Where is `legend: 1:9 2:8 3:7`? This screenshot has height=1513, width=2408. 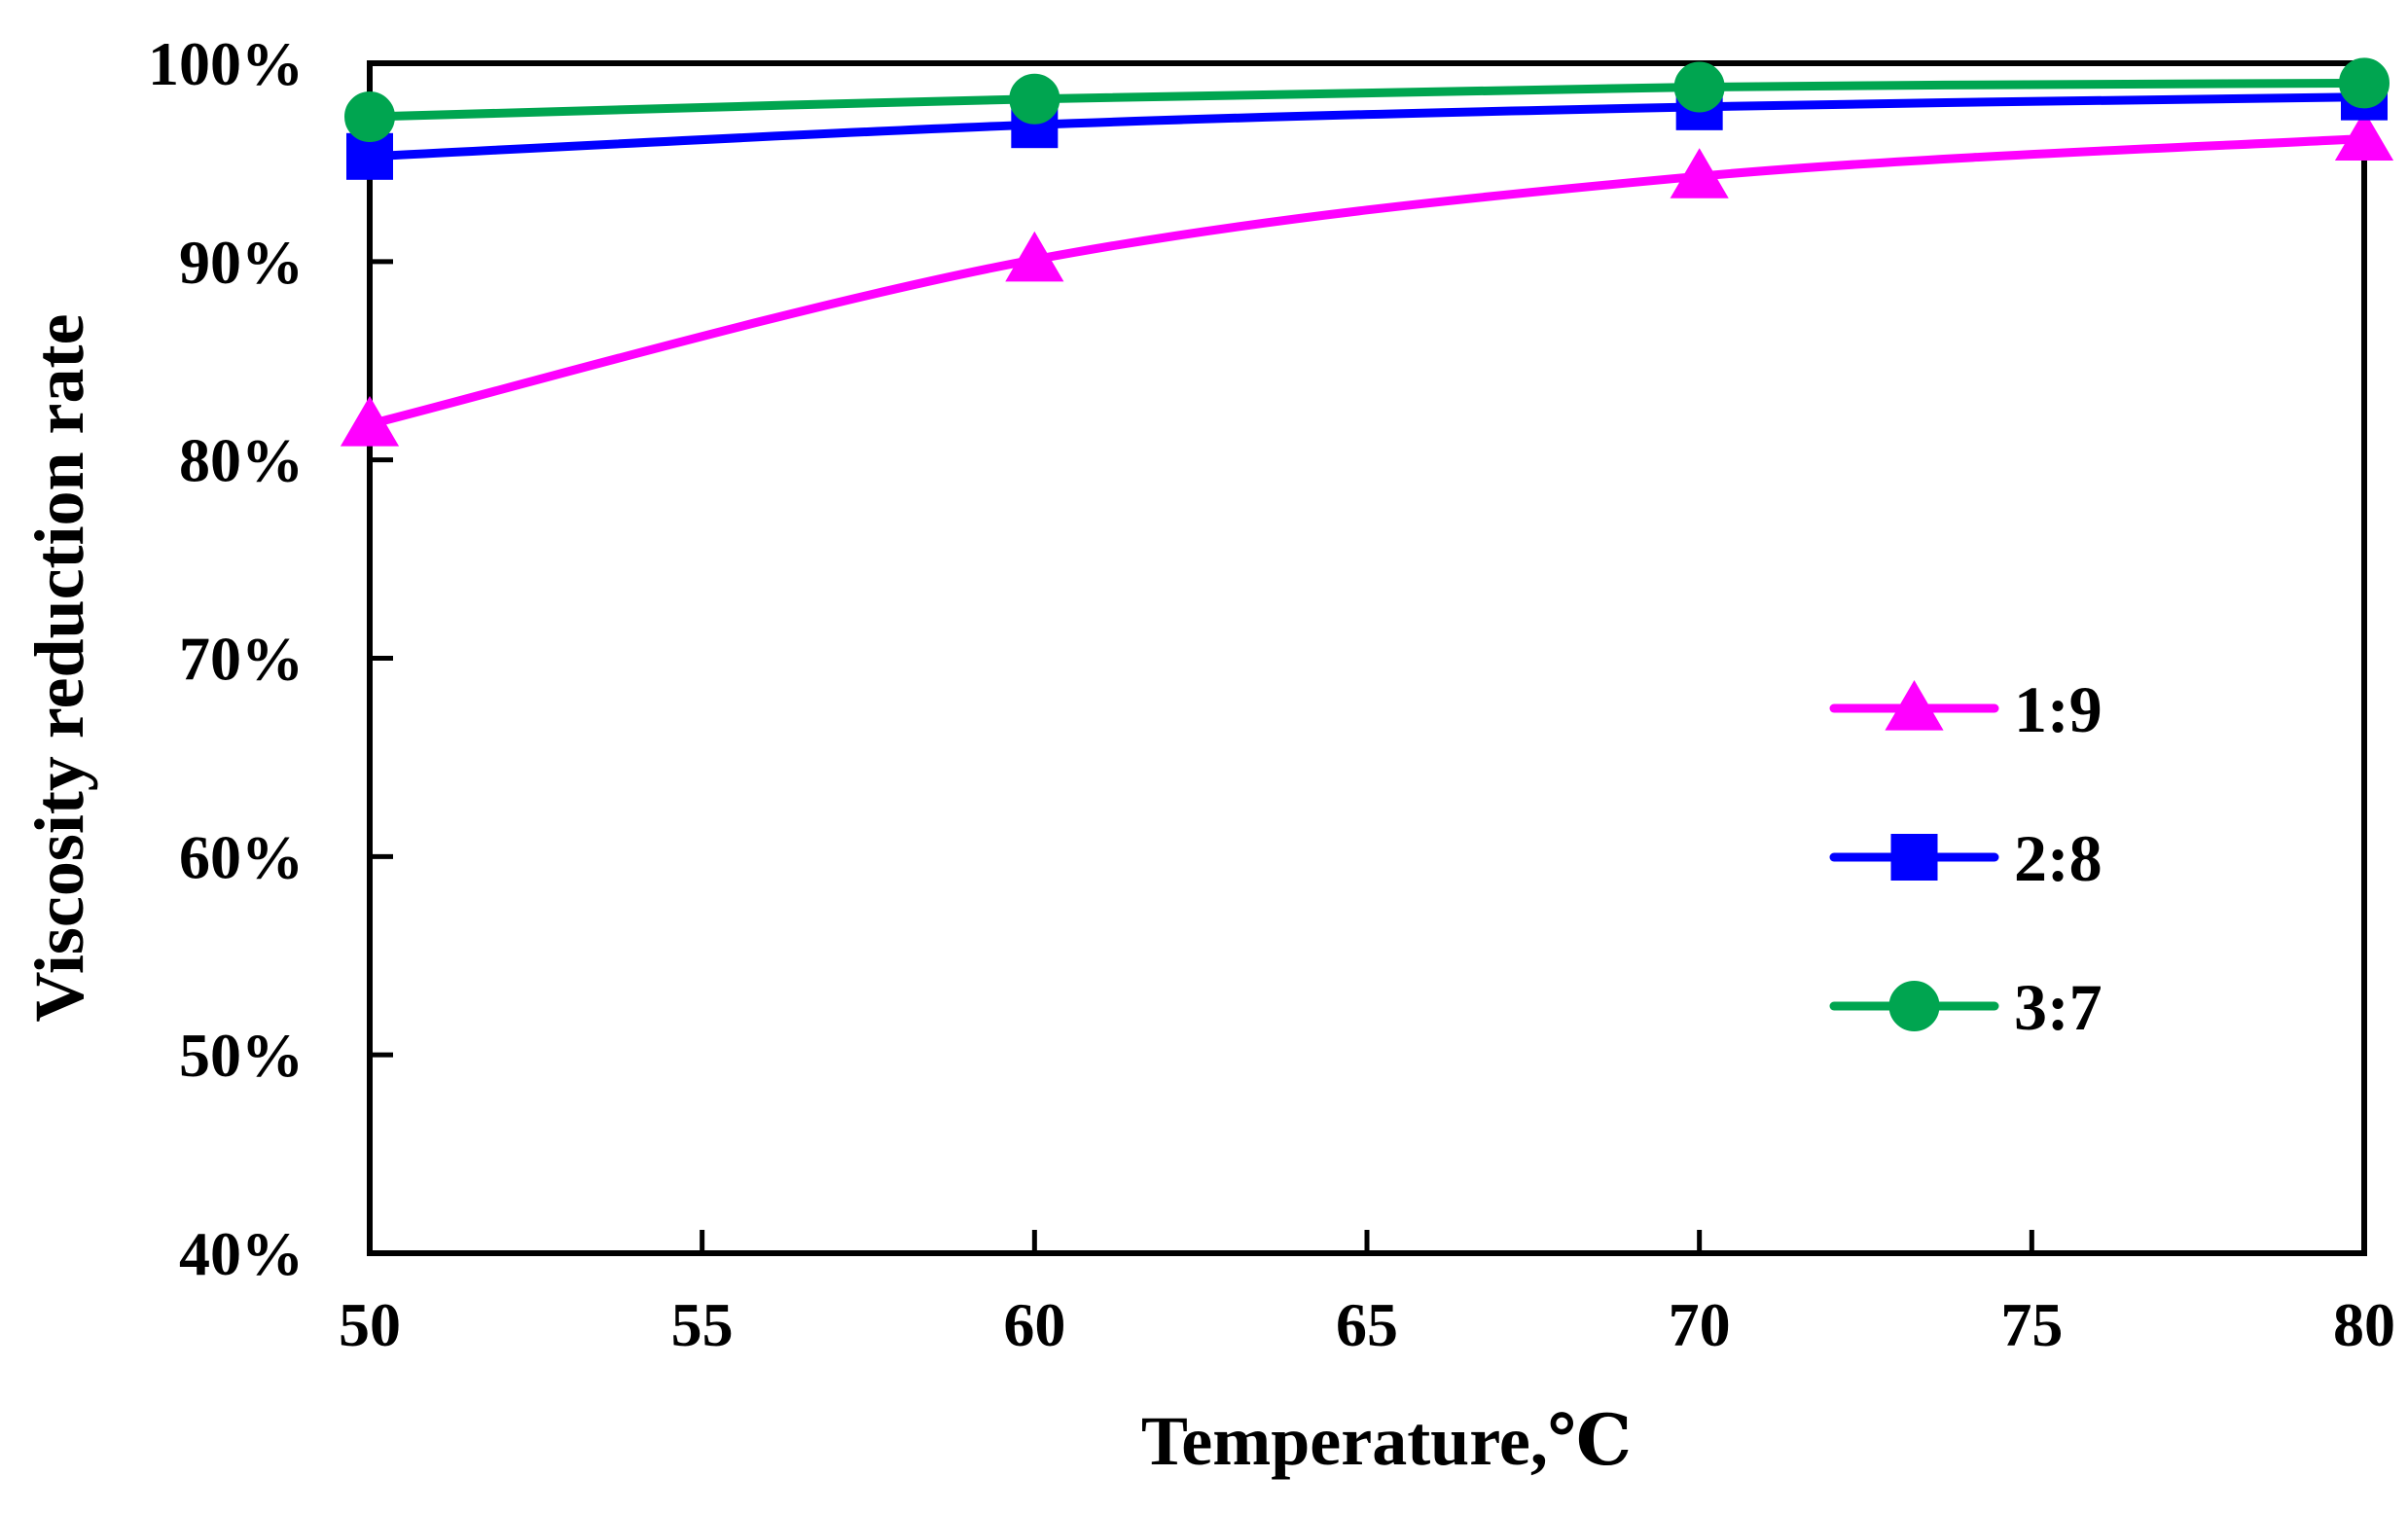 legend: 1:9 2:8 3:7 is located at coordinates (1966, 858).